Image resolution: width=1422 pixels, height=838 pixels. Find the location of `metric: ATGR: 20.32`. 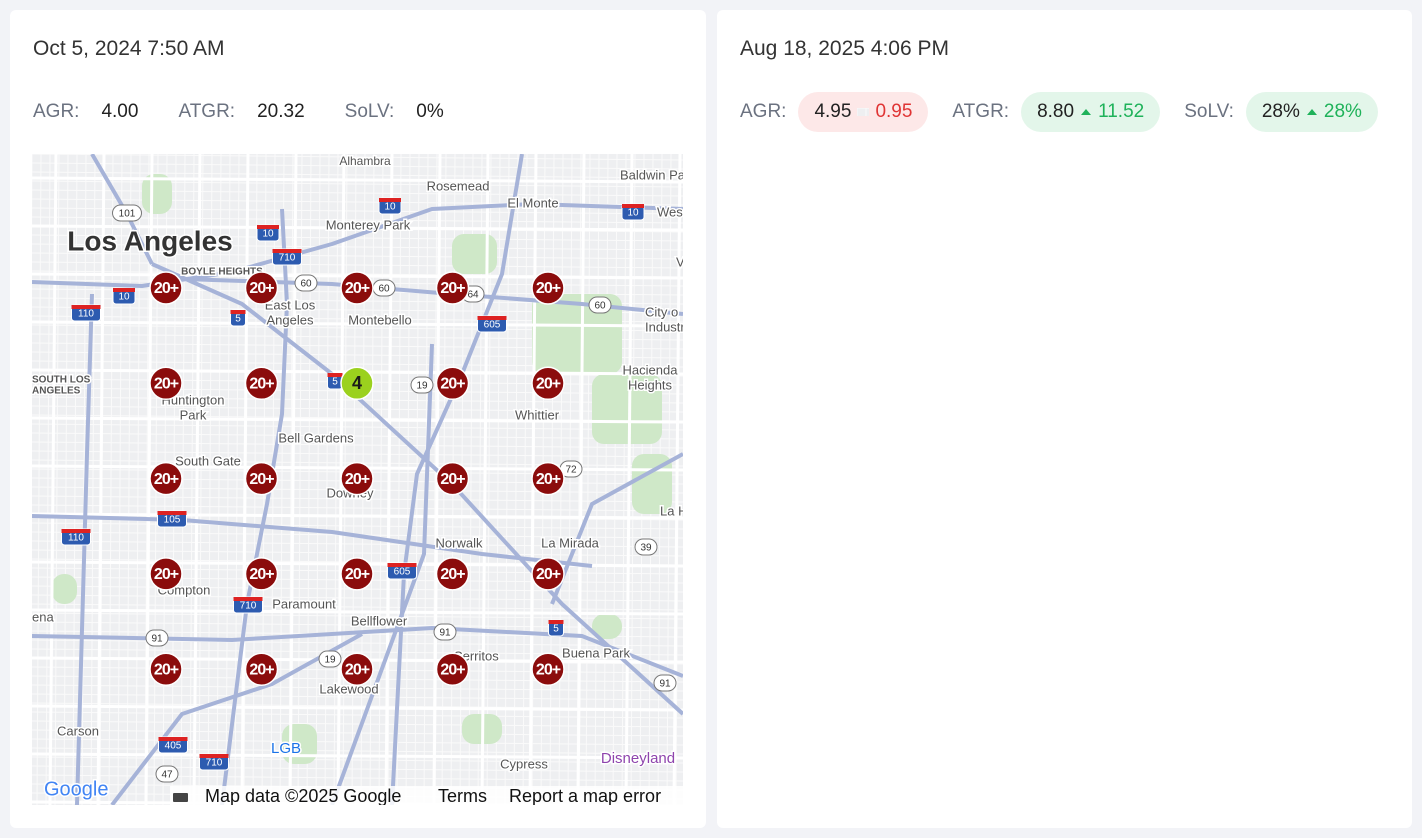

metric: ATGR: 20.32 is located at coordinates (241, 112).